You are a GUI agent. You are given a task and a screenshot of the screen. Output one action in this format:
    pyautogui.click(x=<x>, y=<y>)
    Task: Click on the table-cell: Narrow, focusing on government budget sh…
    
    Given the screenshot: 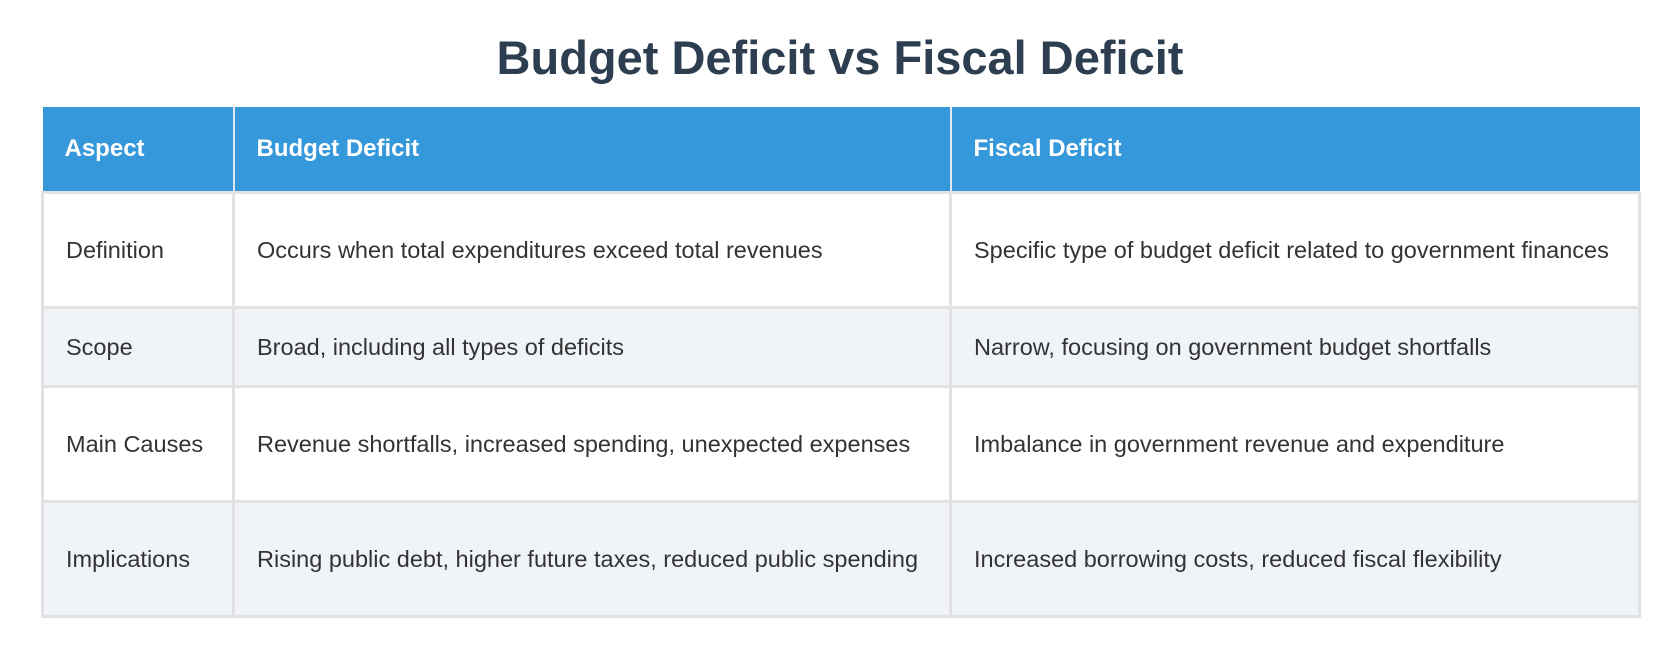 What is the action you would take?
    pyautogui.click(x=1295, y=347)
    